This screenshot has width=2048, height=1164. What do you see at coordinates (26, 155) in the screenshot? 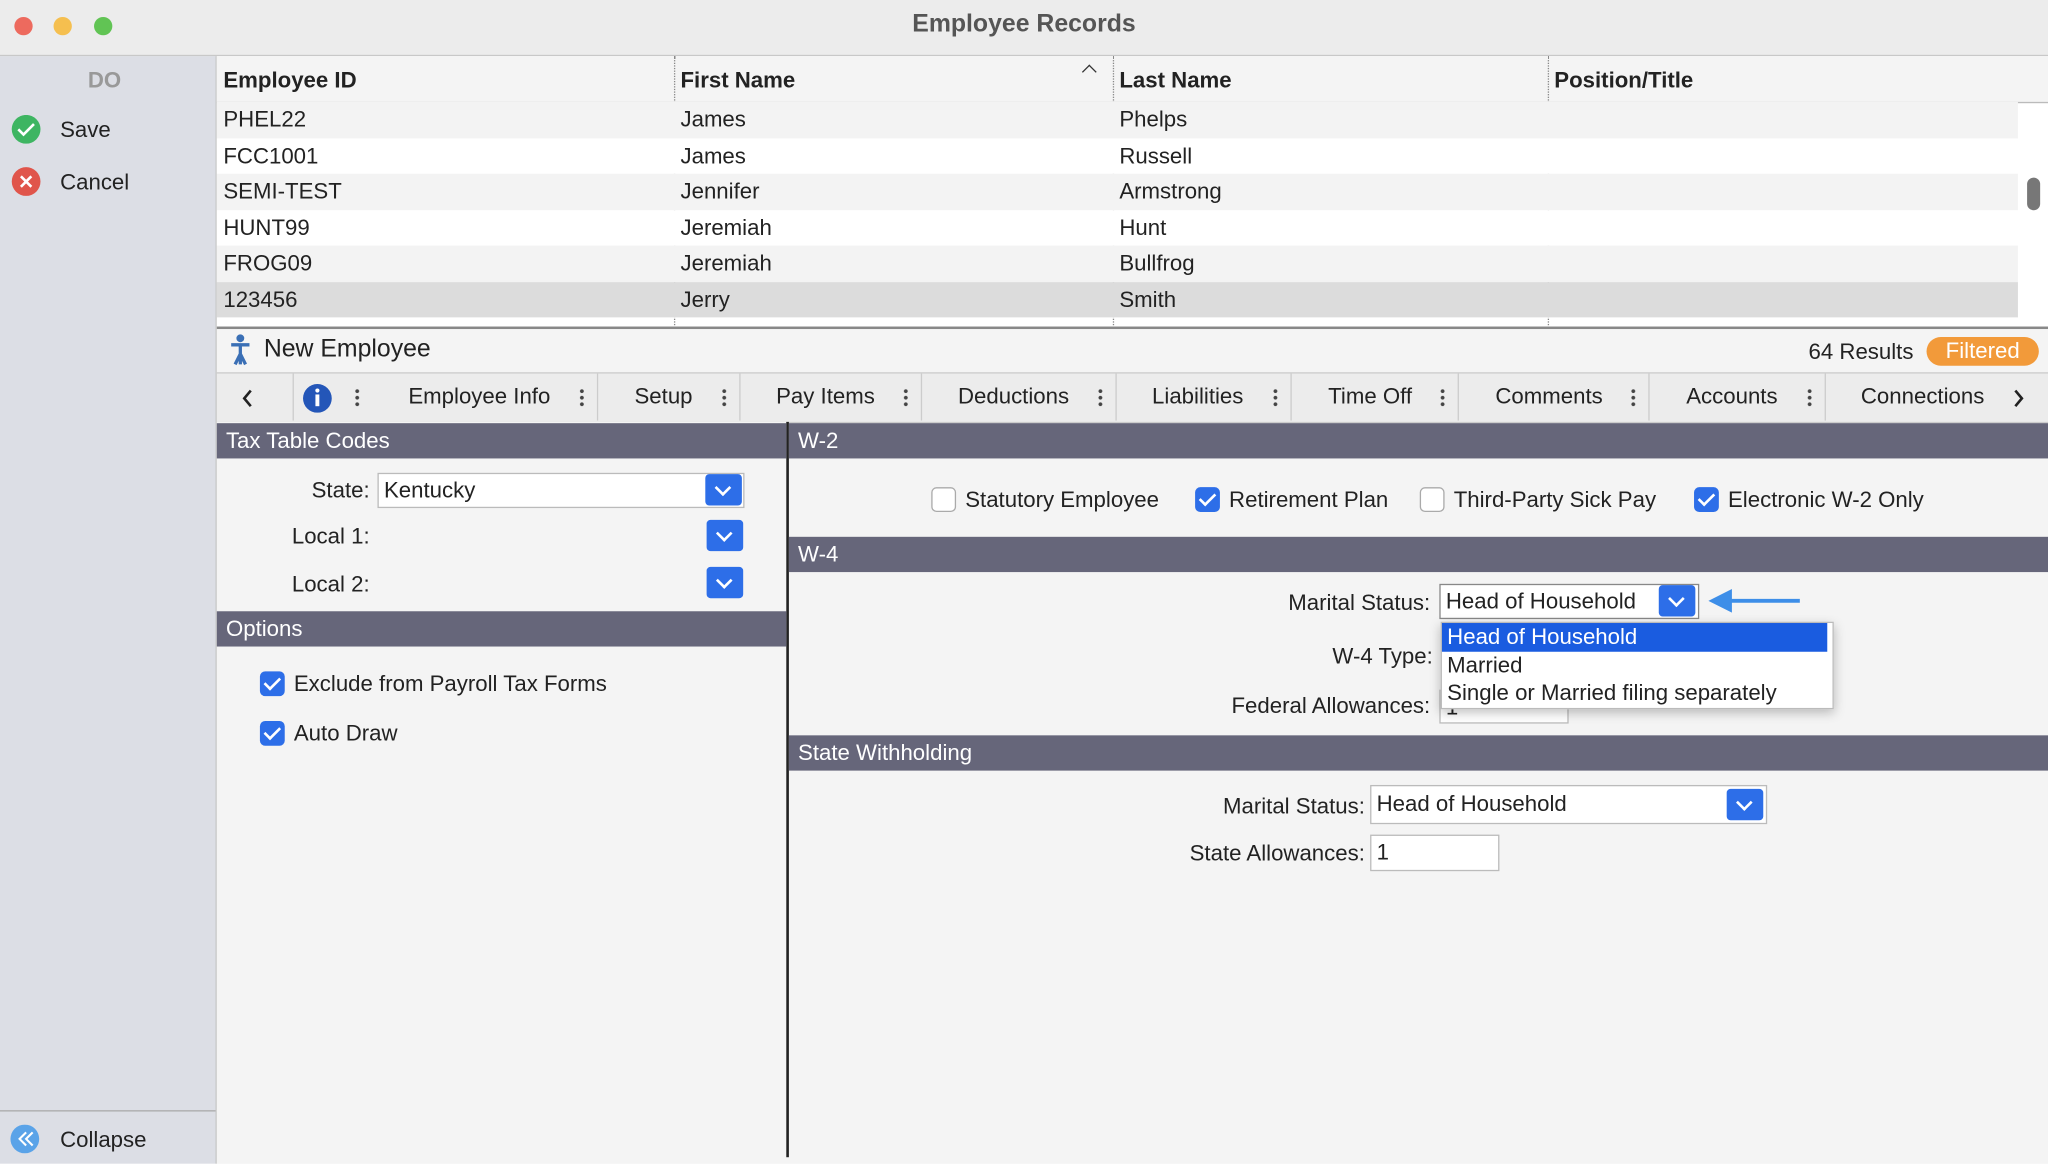
I see `action-icons` at bounding box center [26, 155].